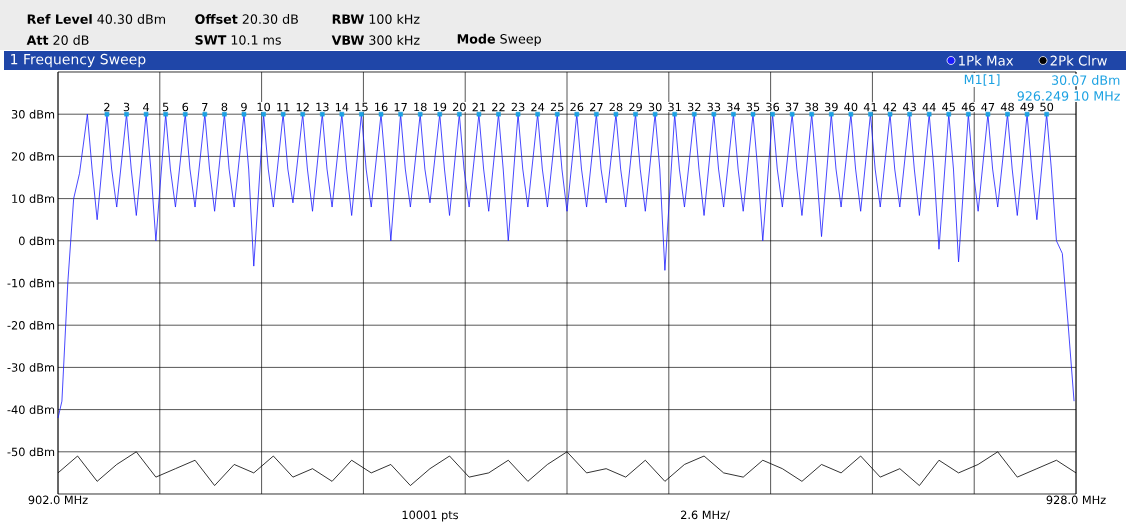  Describe the element at coordinates (714, 107) in the screenshot. I see `annotation: 33` at that location.